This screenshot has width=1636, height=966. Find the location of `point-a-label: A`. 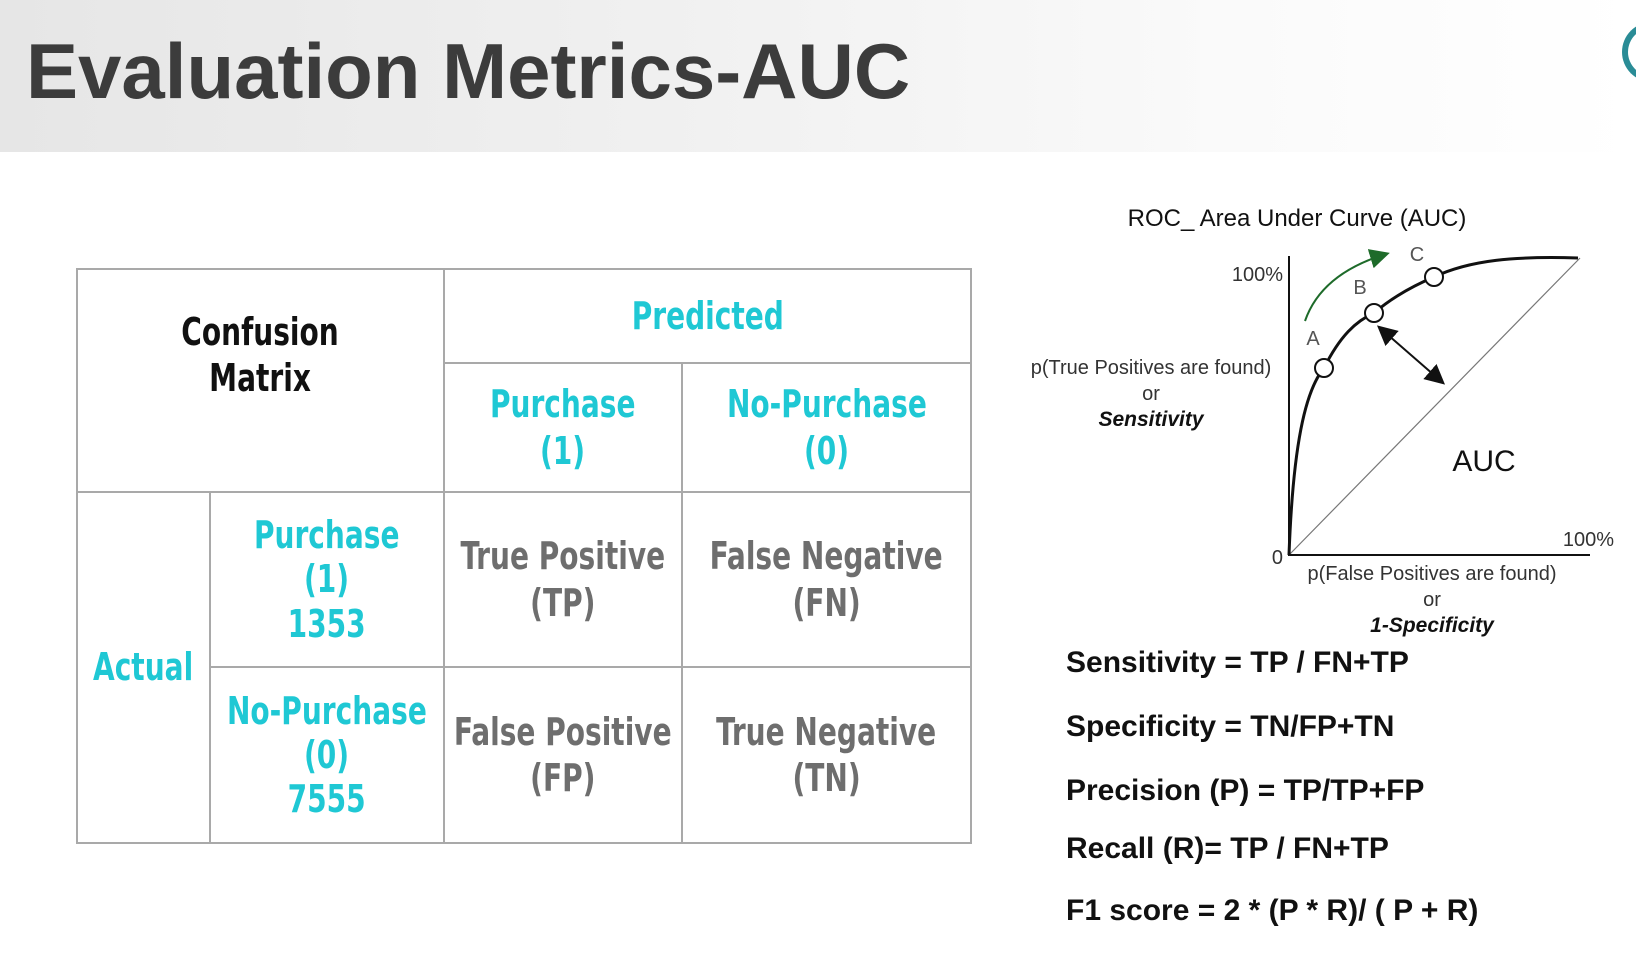

point-a-label: A is located at coordinates (1313, 339).